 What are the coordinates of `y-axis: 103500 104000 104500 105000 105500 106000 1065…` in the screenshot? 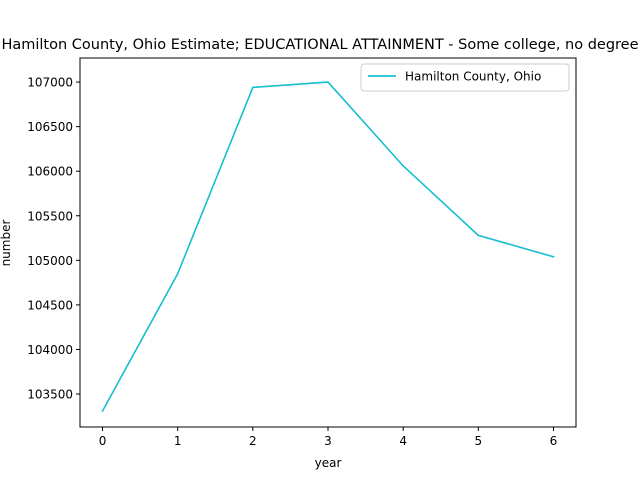 It's located at (53, 239).